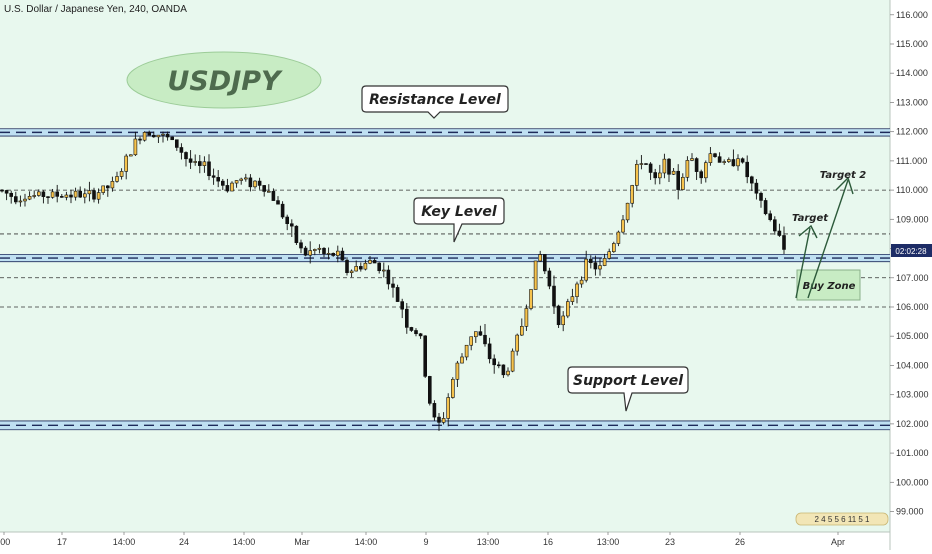 The height and width of the screenshot is (554, 932). I want to click on time-tick-label: 9, so click(425, 542).